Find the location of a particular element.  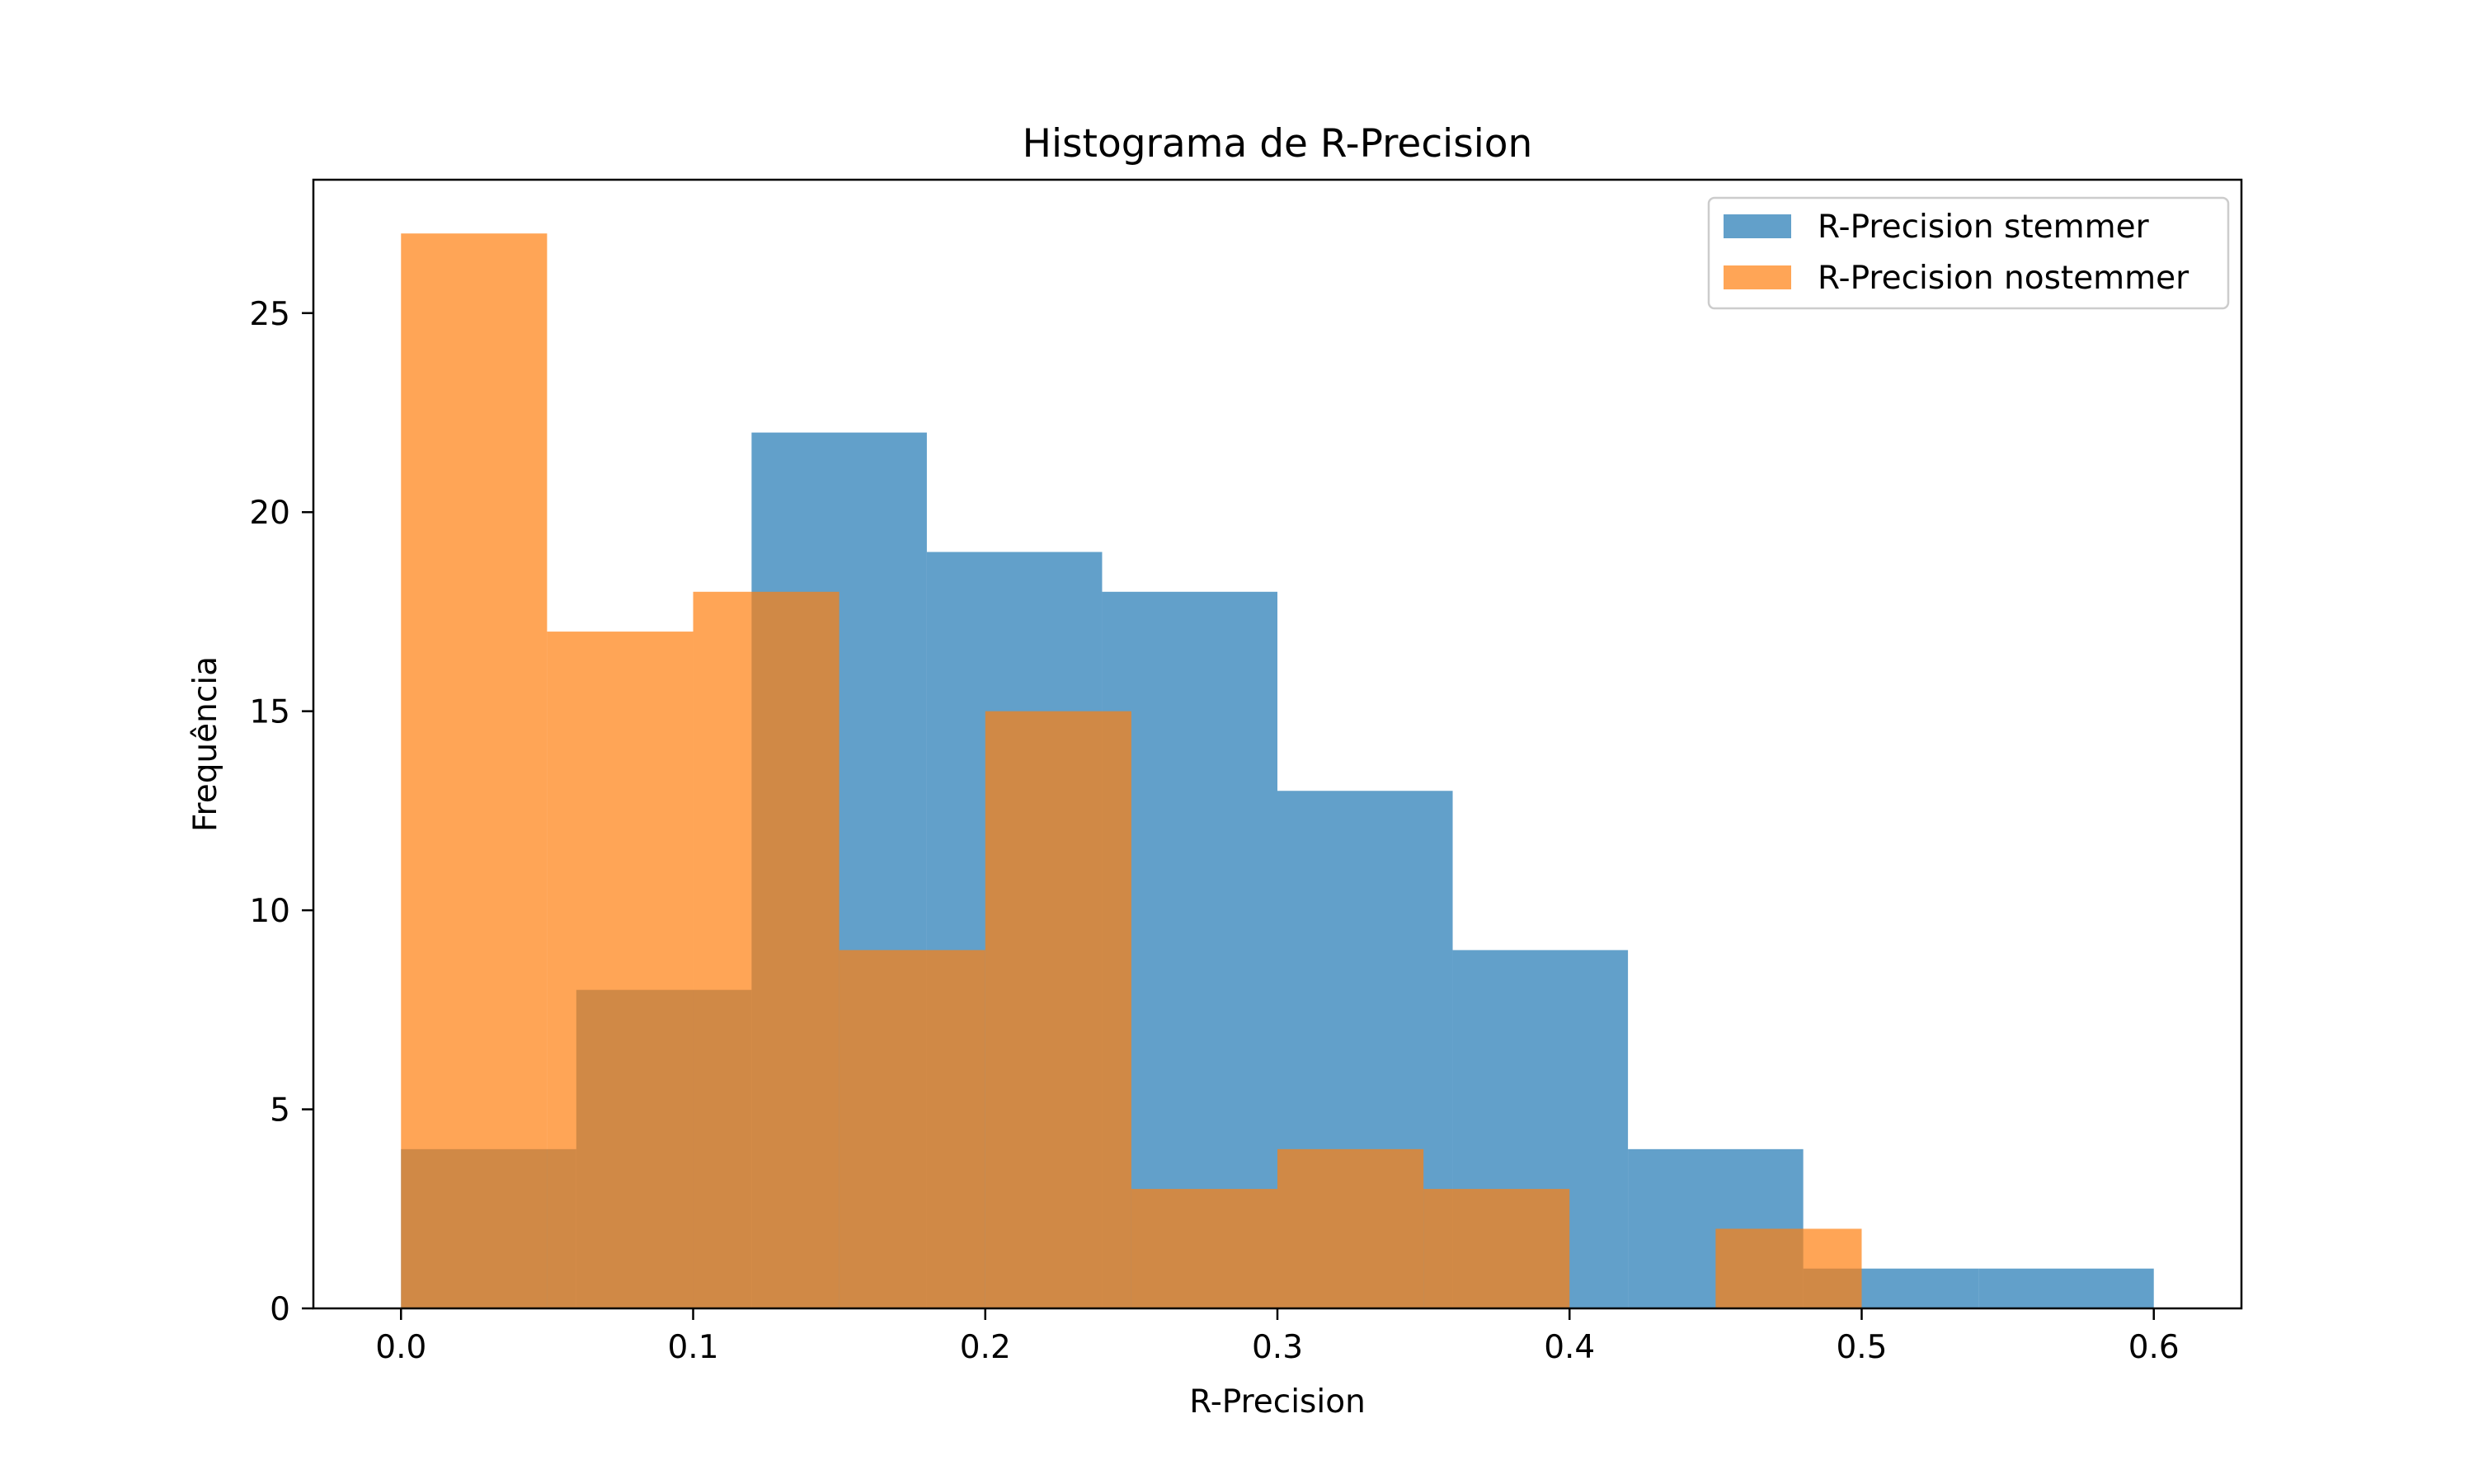

legend: R-Precision stemmer R-Precision nostemmer is located at coordinates (1968, 253).